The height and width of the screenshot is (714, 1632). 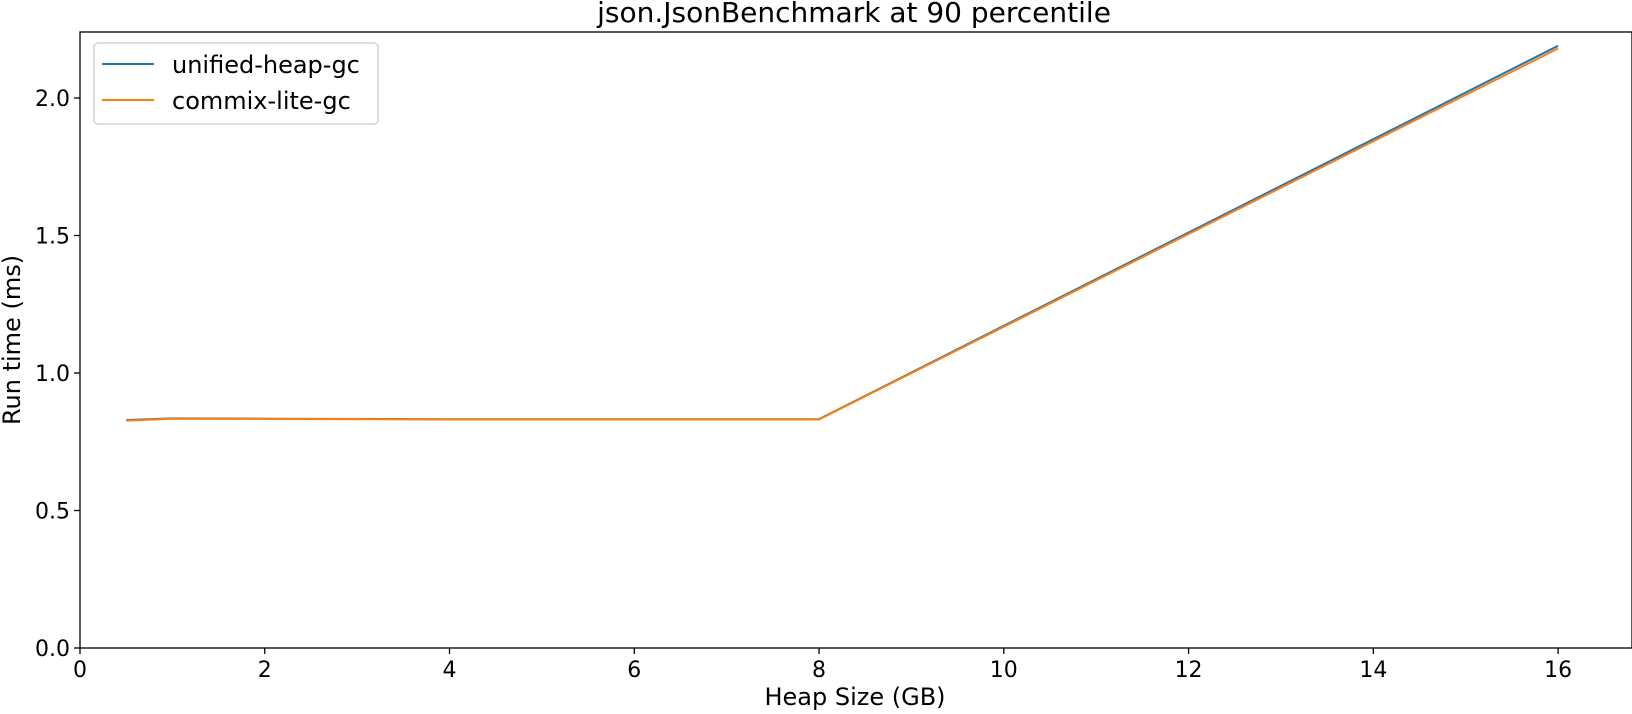 What do you see at coordinates (266, 65) in the screenshot?
I see `legend-label-unified-heap-gc: unified-heap-gc` at bounding box center [266, 65].